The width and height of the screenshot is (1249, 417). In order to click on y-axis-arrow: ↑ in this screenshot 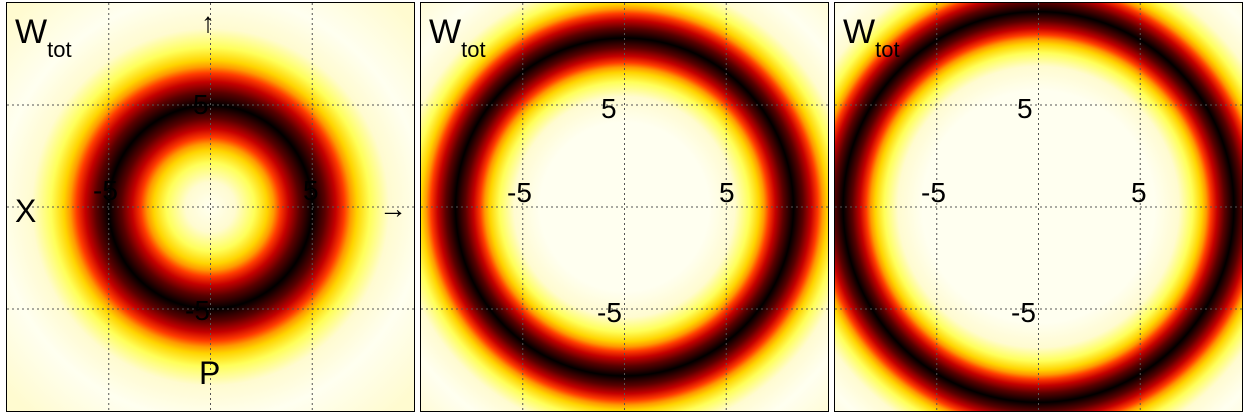, I will do `click(208, 22)`.